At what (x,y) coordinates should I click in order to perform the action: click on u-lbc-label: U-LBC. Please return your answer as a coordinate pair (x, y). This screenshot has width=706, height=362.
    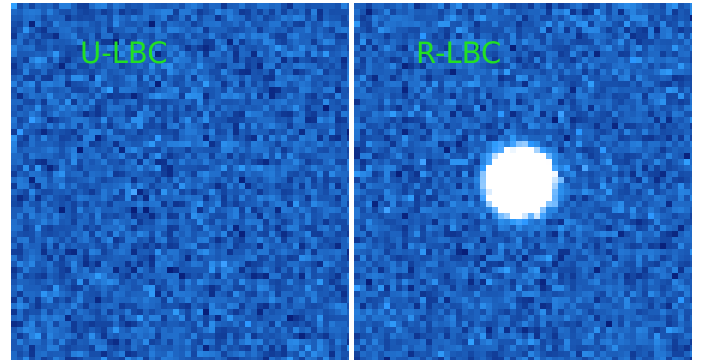
    Looking at the image, I should click on (124, 53).